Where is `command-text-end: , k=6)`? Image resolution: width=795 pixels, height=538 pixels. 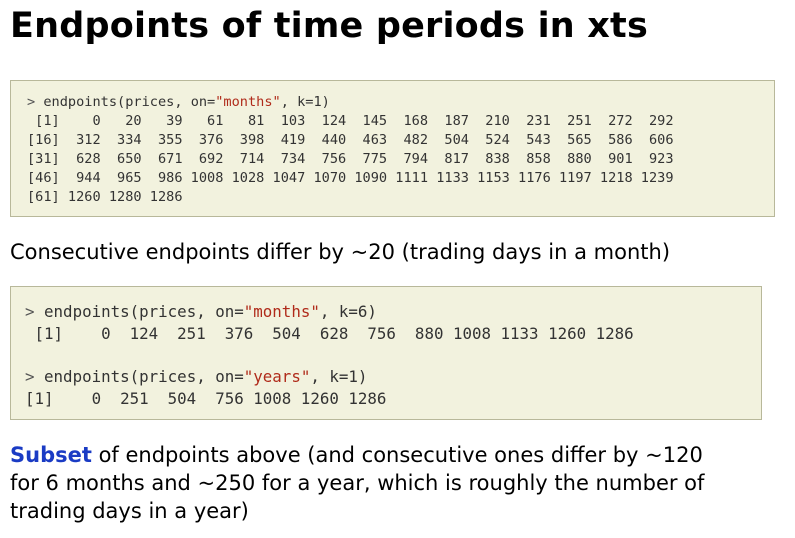 command-text-end: , k=6) is located at coordinates (348, 311).